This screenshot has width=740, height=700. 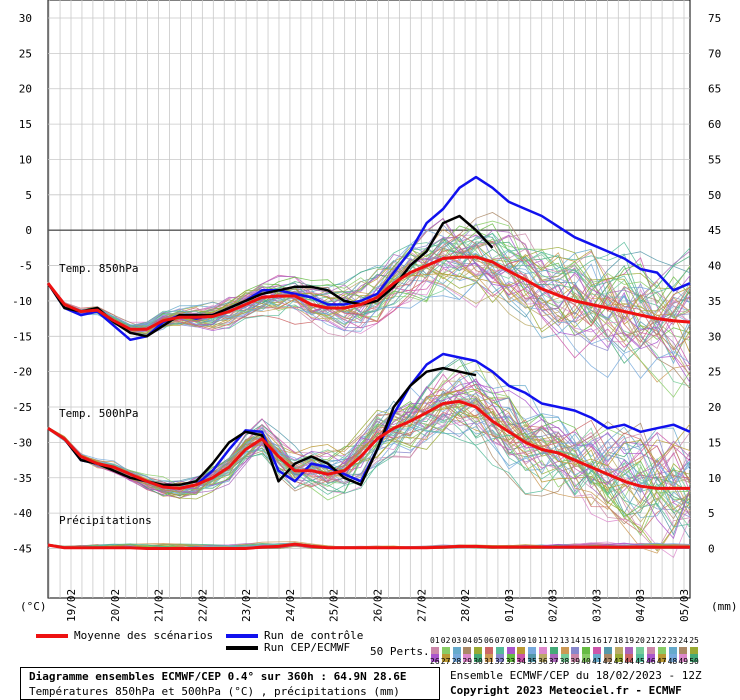 I want to click on pert-number: 37, so click(x=553, y=661).